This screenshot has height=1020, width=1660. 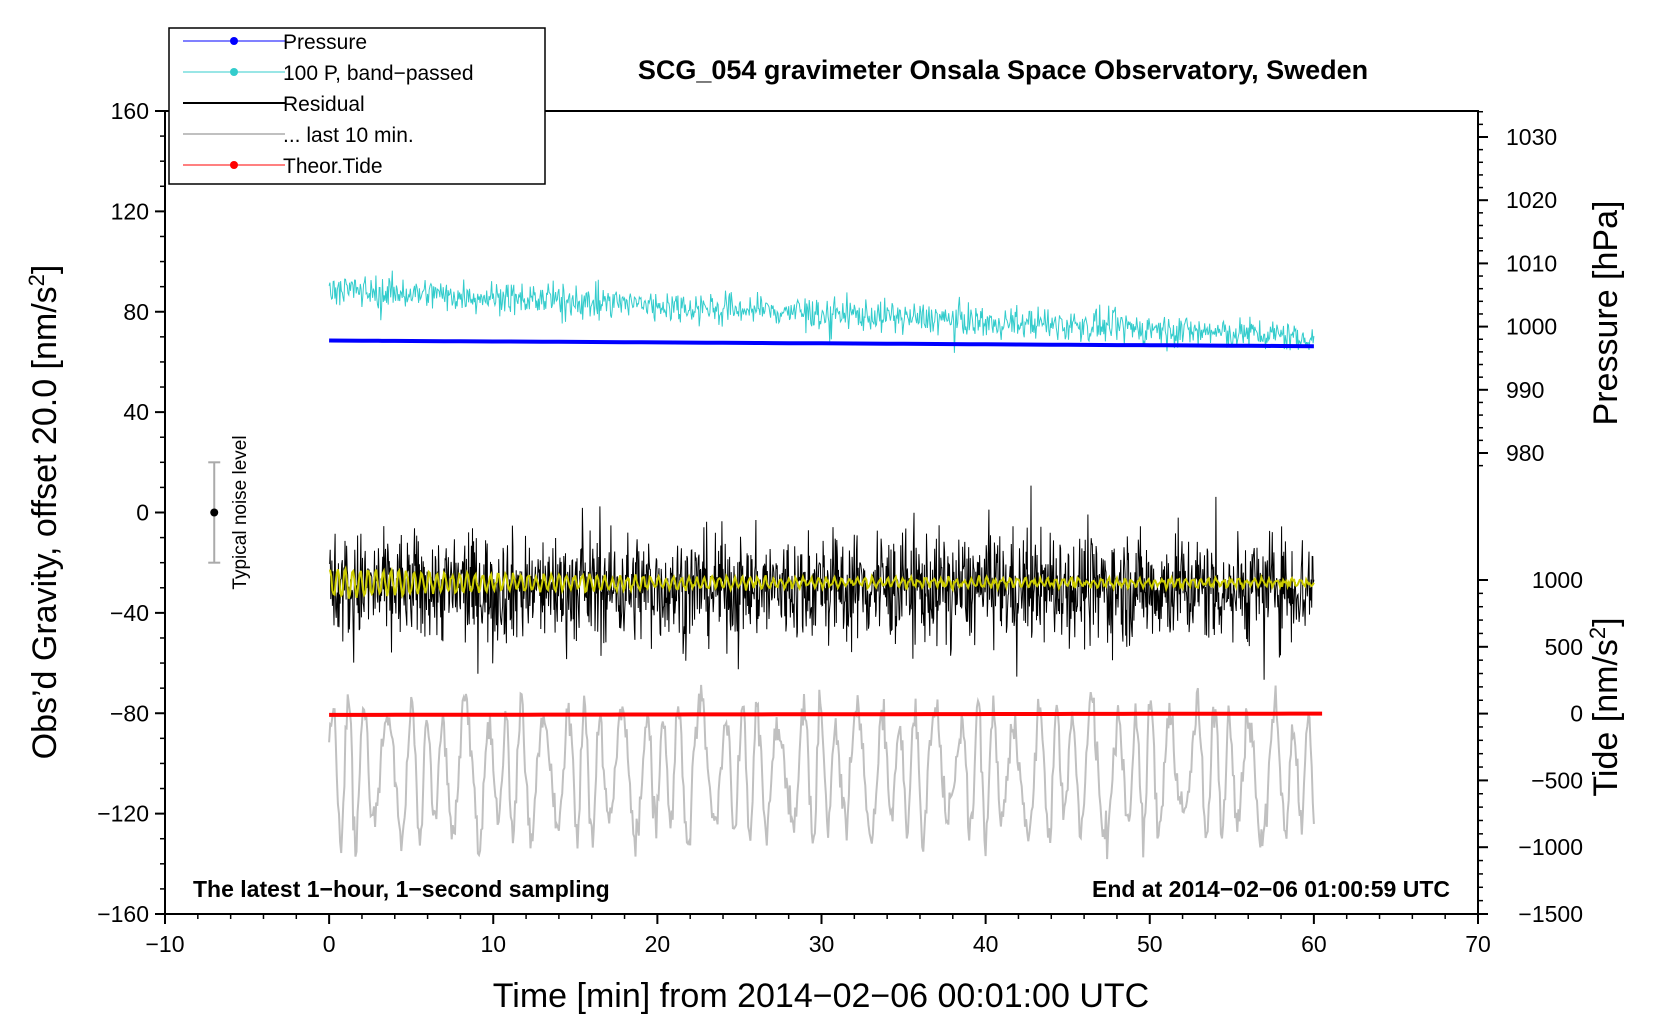 What do you see at coordinates (821, 311) in the screenshot?
I see `series-band-passed` at bounding box center [821, 311].